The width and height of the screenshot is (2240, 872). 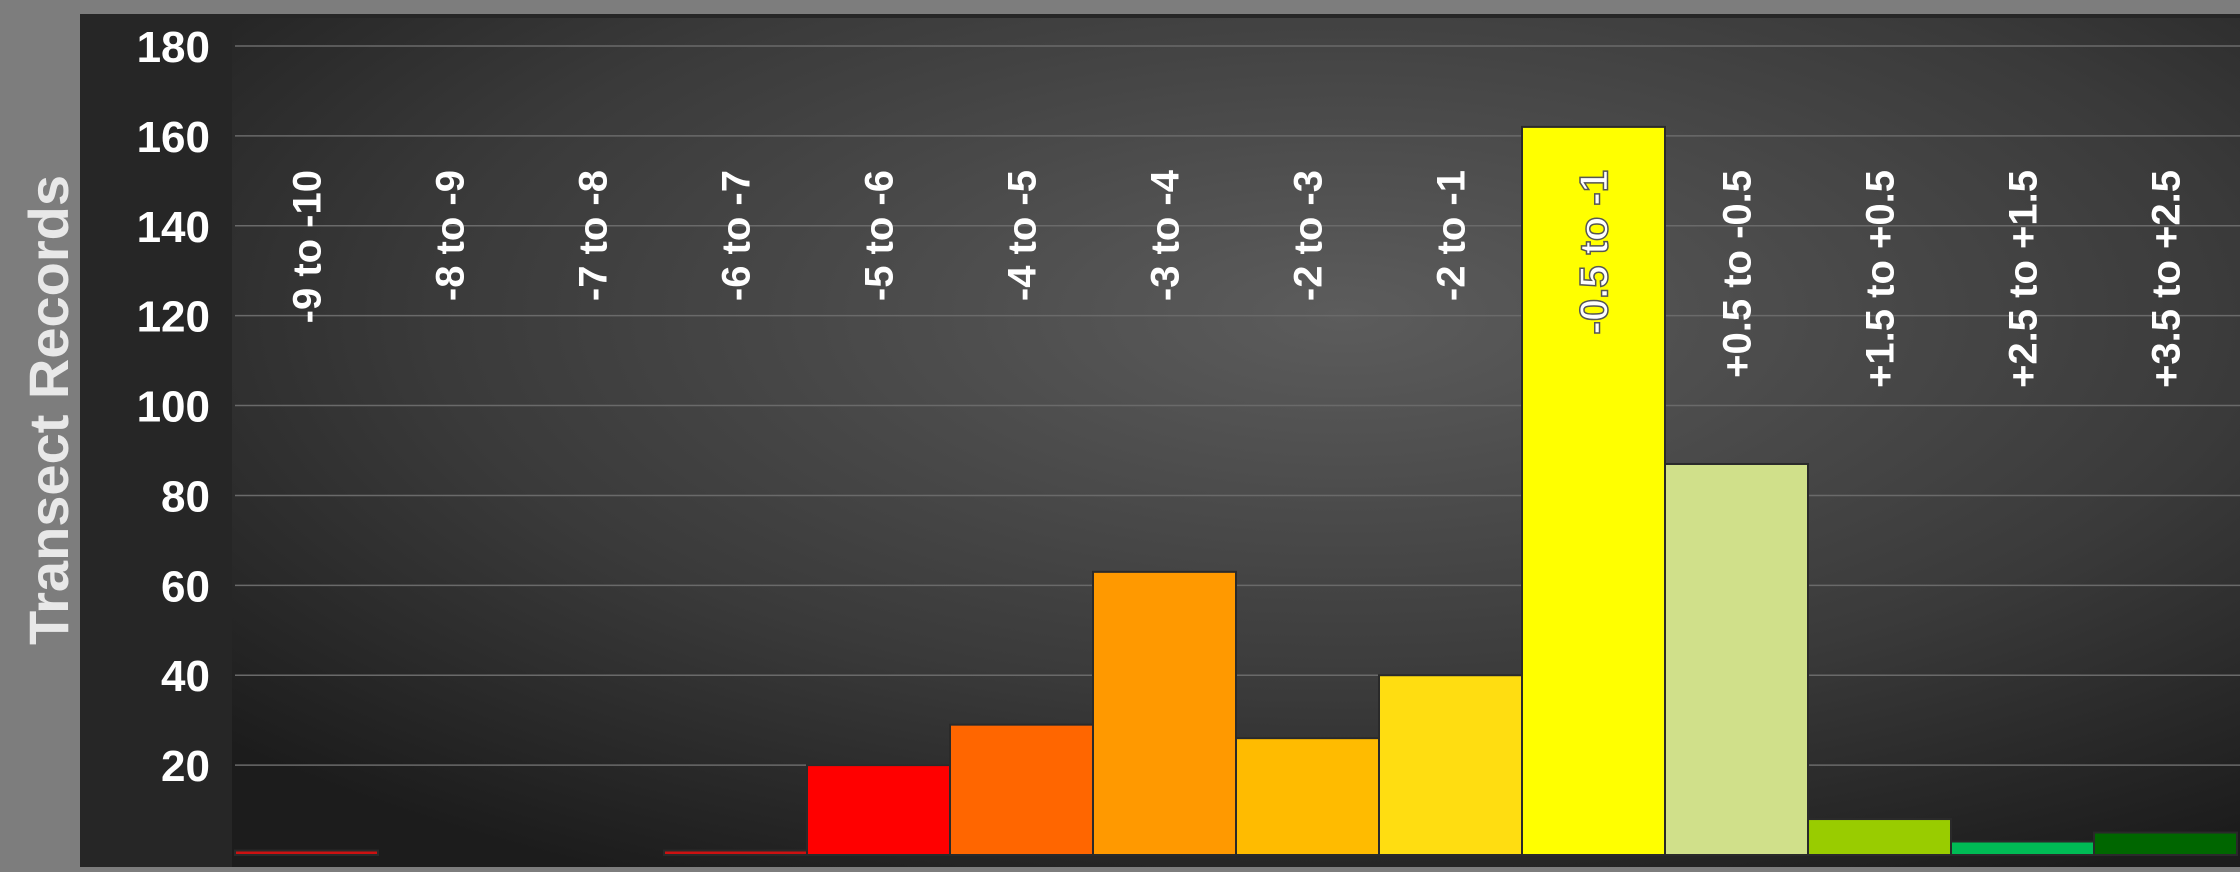 What do you see at coordinates (185, 496) in the screenshot?
I see `y-tick-label: 80` at bounding box center [185, 496].